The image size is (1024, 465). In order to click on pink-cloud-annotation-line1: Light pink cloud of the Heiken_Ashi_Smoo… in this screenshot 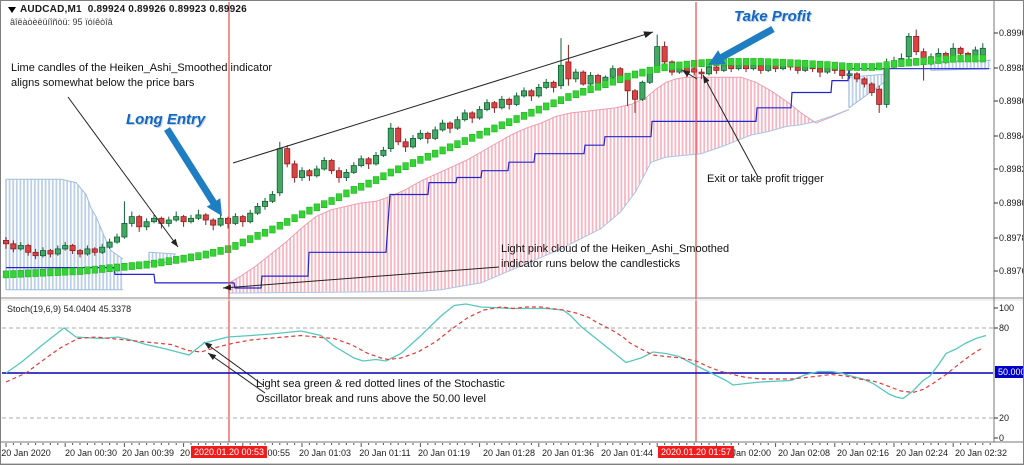, I will do `click(615, 249)`.